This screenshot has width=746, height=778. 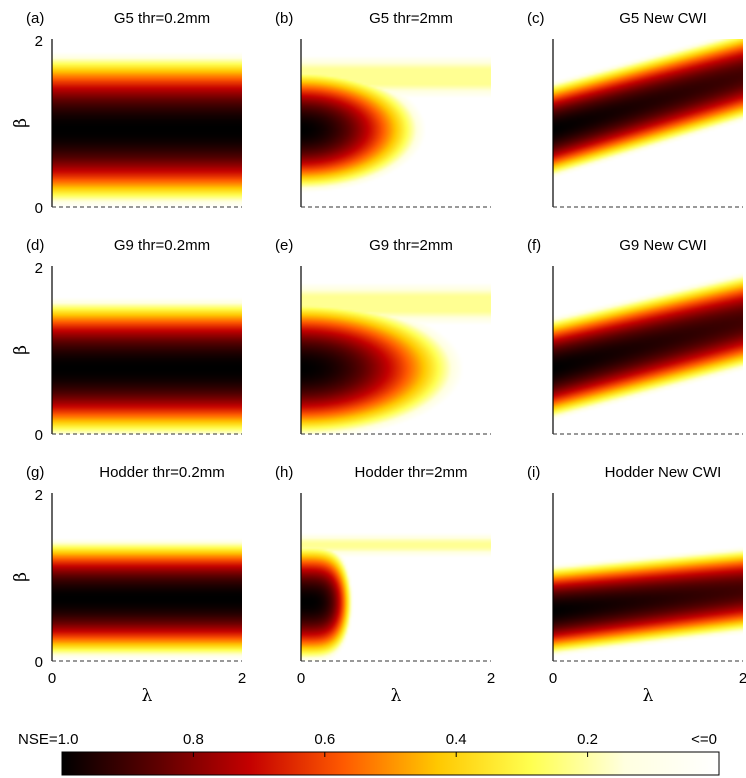 I want to click on panel-b: (b) G5 thr=2mm, so click(x=383, y=109).